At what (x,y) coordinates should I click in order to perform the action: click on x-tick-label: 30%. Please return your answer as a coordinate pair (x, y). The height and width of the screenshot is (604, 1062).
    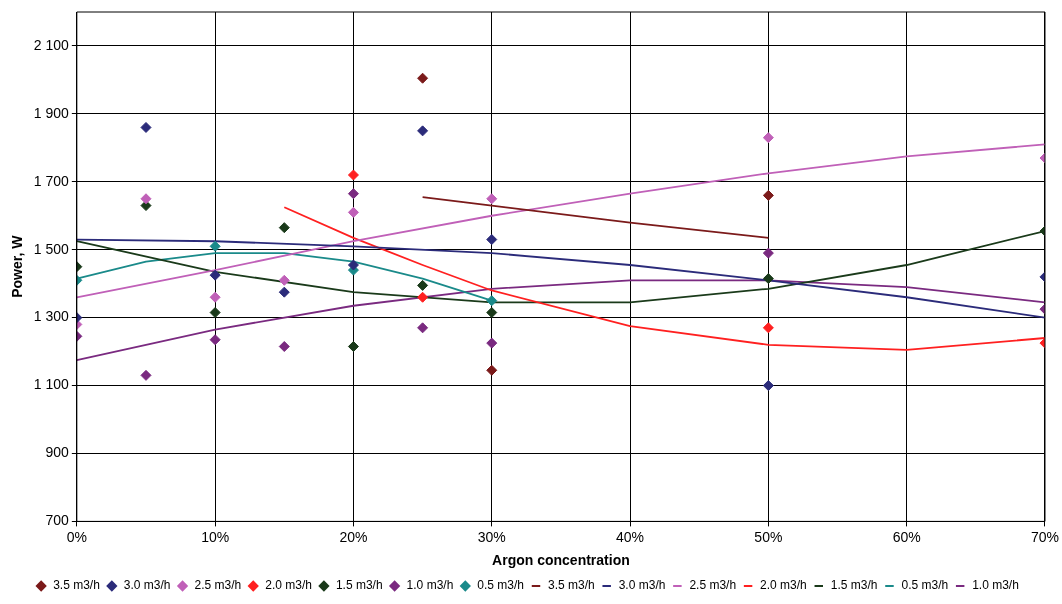
    Looking at the image, I should click on (491, 536).